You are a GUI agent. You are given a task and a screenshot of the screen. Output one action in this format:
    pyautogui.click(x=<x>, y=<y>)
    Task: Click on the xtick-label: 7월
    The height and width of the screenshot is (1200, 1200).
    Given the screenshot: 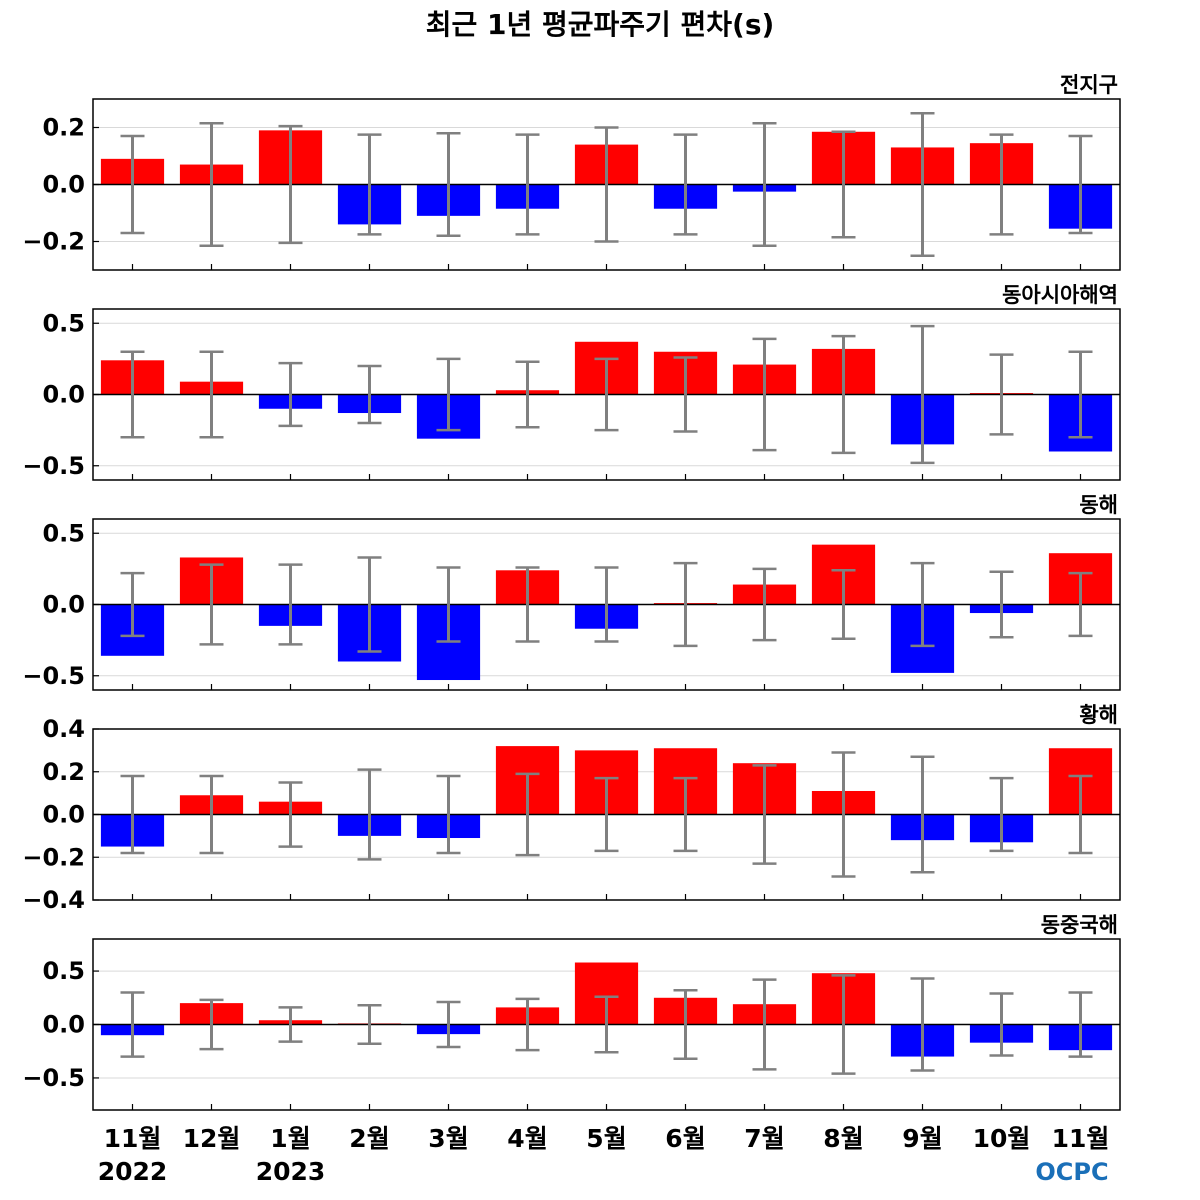 What is the action you would take?
    pyautogui.click(x=764, y=1138)
    